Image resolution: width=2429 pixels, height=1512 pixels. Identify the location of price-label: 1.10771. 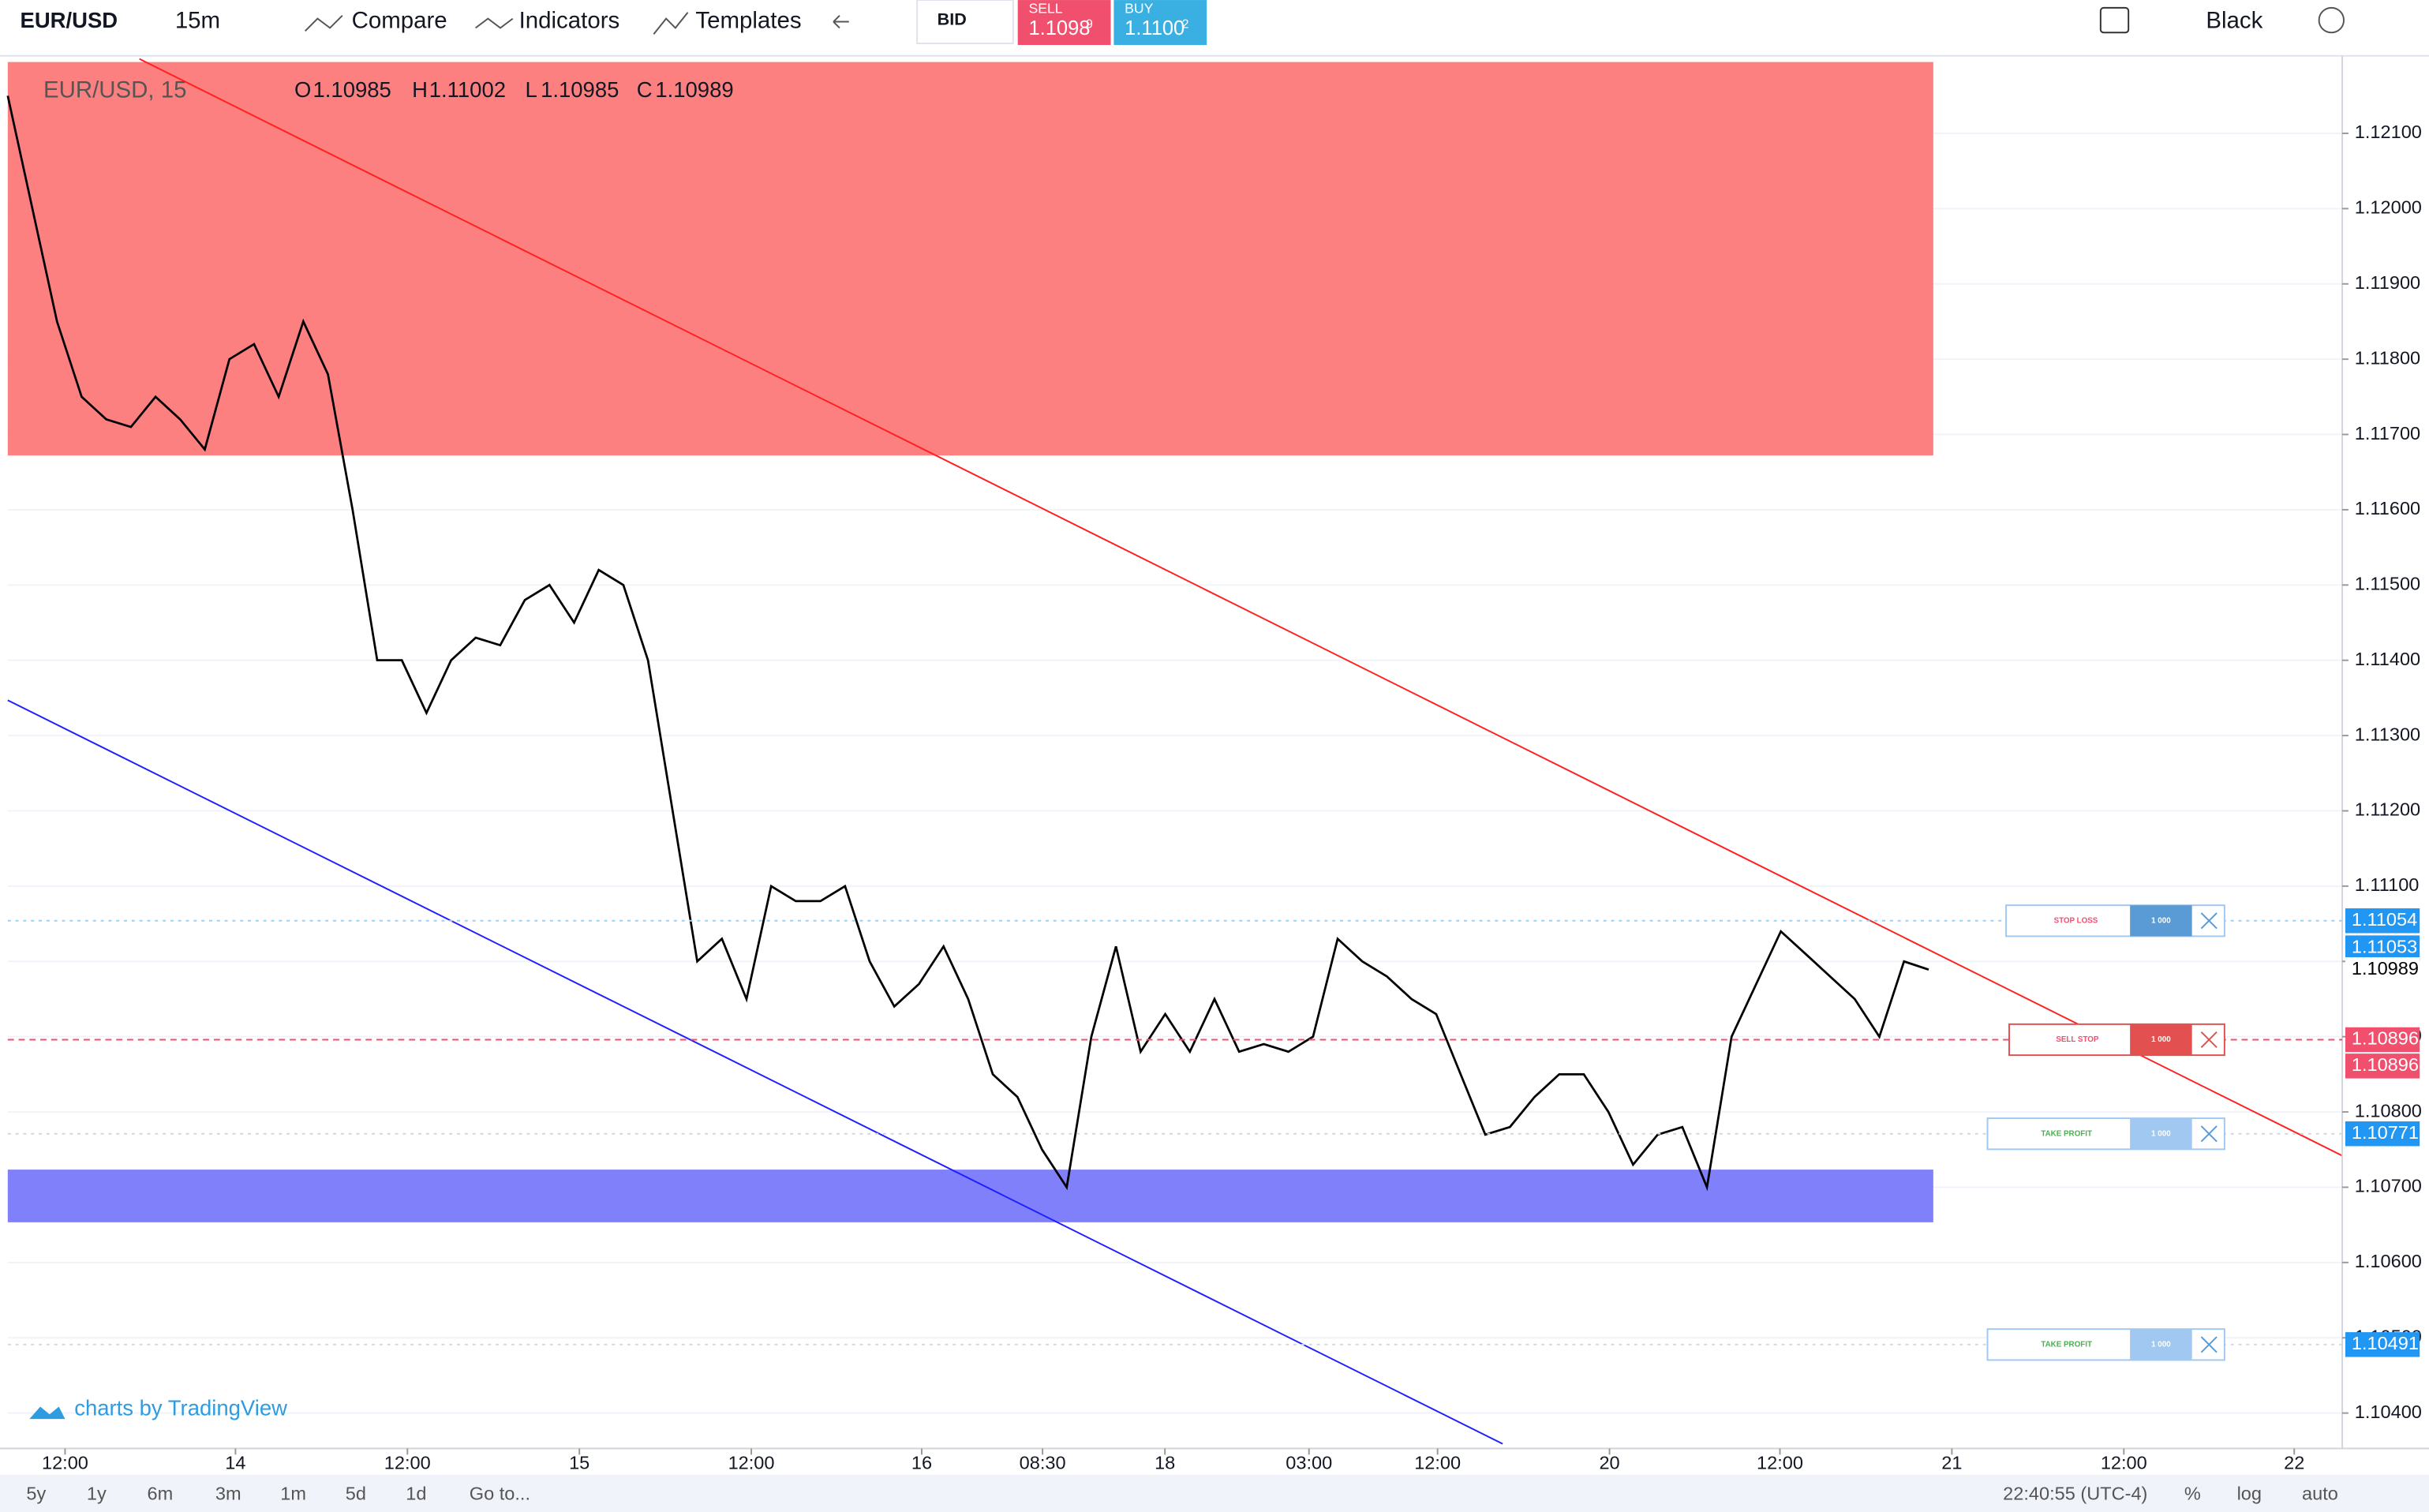
(2386, 1132).